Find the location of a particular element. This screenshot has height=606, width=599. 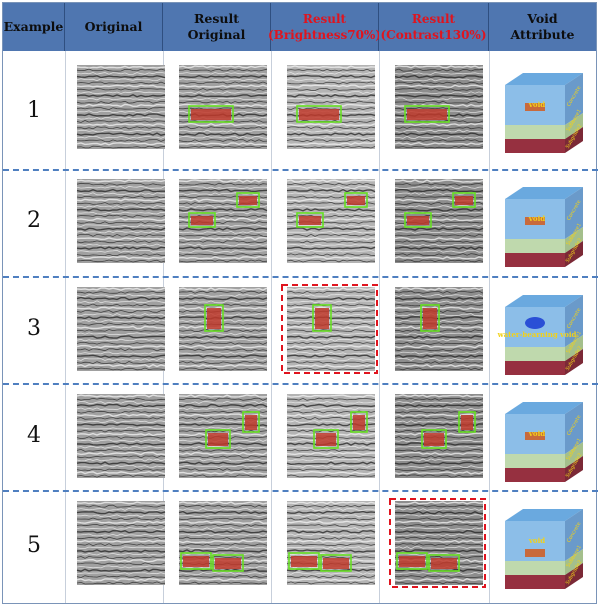

result-original-radargram is located at coordinates (221, 107).